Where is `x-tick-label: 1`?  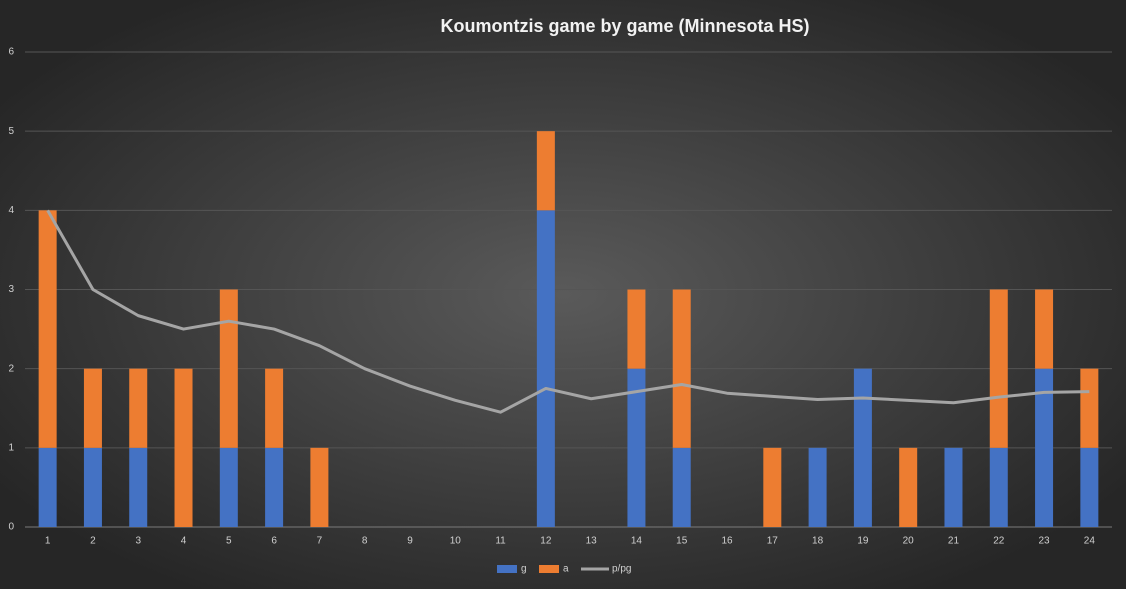
x-tick-label: 1 is located at coordinates (48, 541).